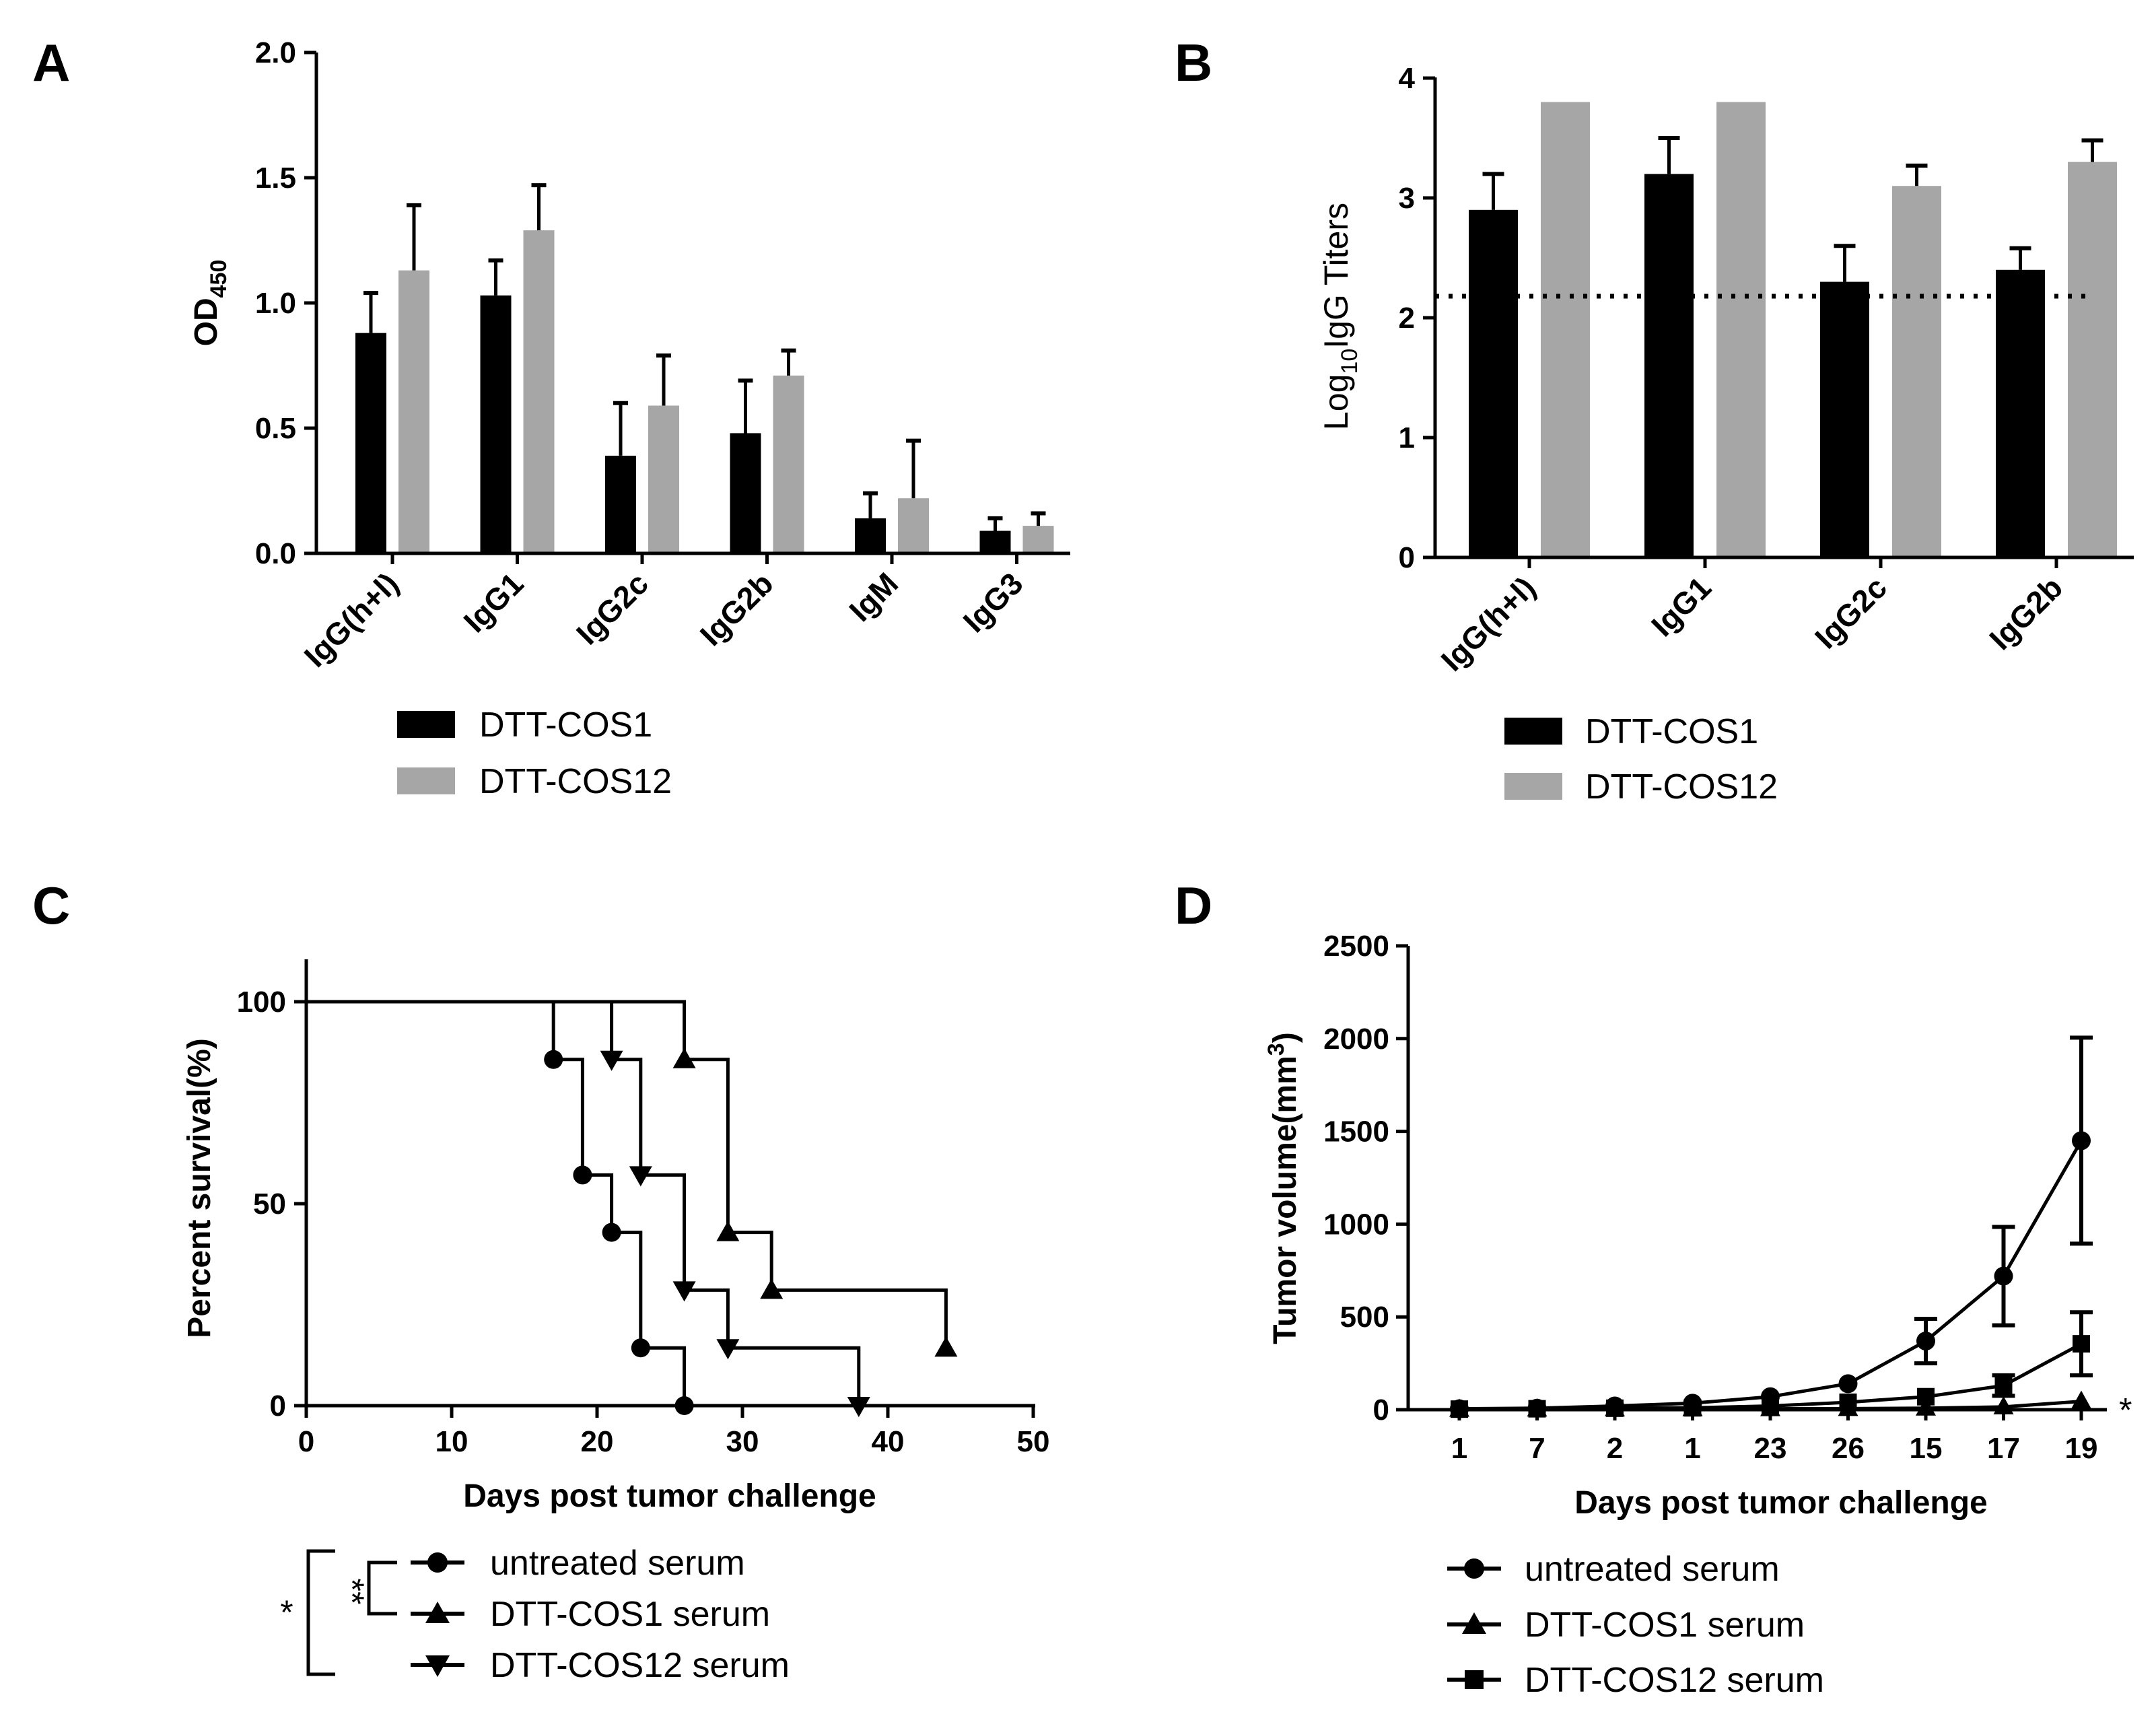  I want to click on panel-d-x-tick-label-0: 1, so click(1459, 1448).